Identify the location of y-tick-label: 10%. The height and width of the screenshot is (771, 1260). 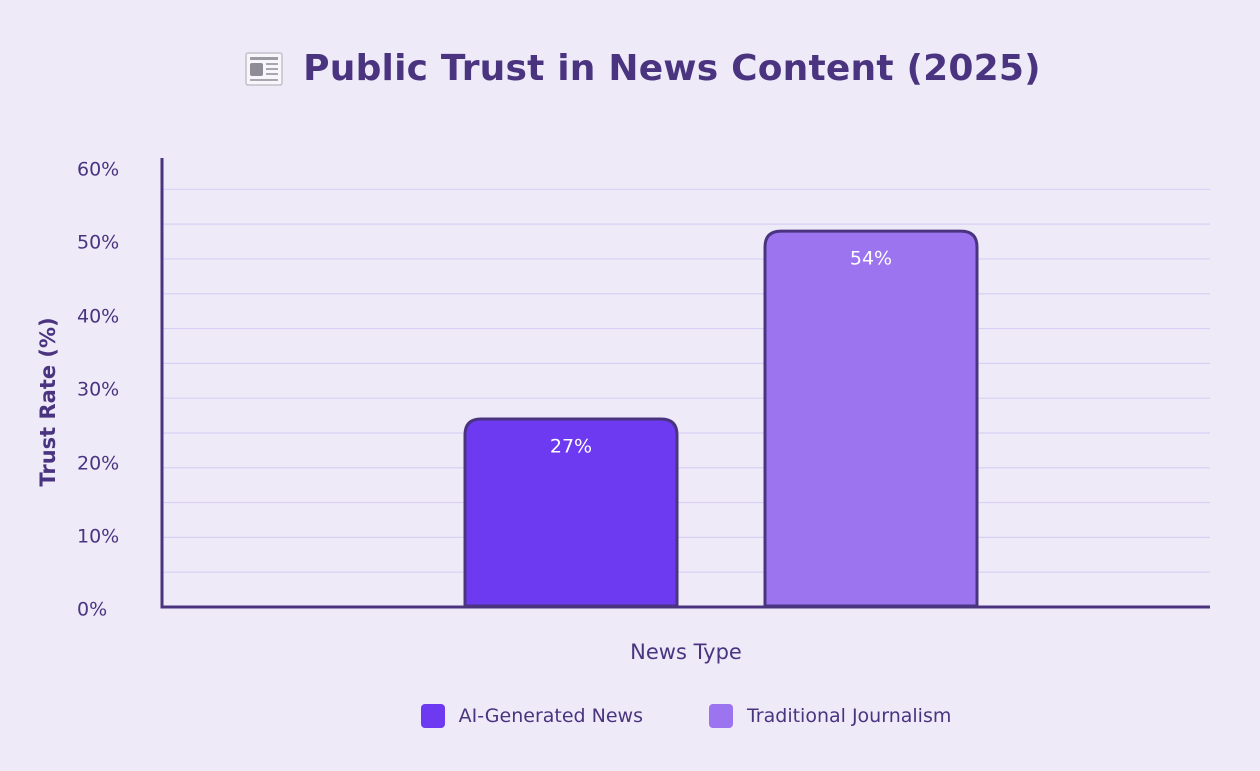
(98, 537).